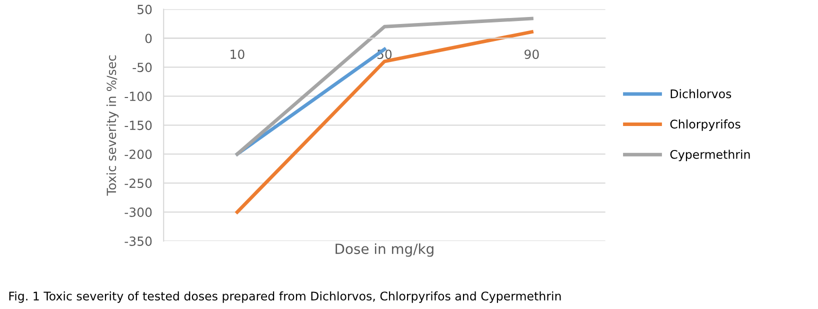 This screenshot has height=309, width=818. I want to click on x-tick-label: 90, so click(531, 55).